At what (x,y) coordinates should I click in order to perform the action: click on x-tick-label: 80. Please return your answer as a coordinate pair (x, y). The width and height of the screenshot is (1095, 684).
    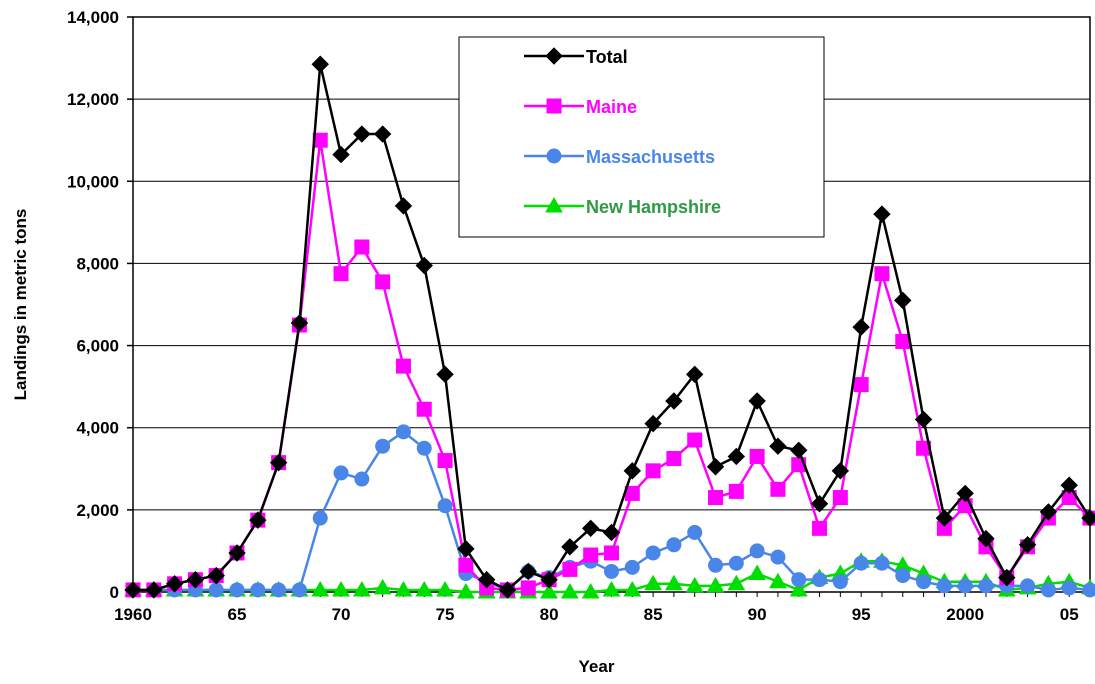
    Looking at the image, I should click on (549, 614).